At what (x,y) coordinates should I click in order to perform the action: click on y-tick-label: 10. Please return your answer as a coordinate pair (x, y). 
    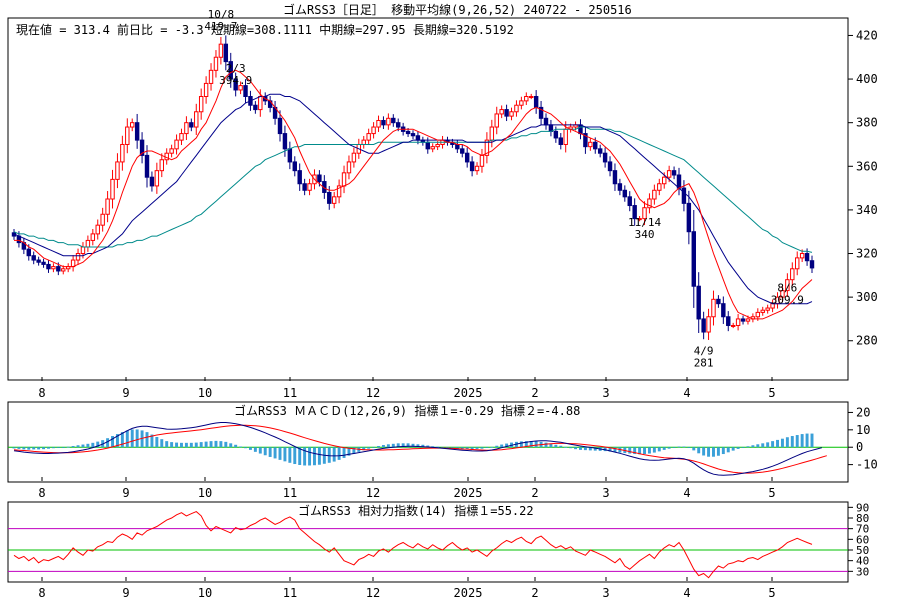
    Looking at the image, I should click on (863, 430).